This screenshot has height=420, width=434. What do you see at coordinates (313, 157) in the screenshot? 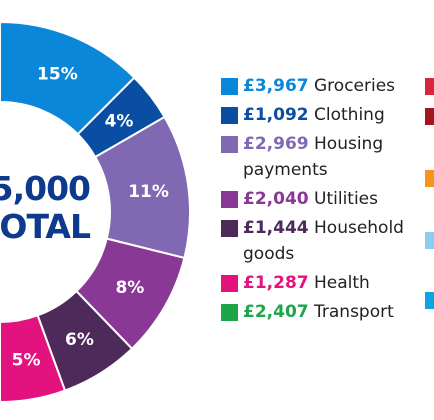
I see `legend-label: Housing payments` at bounding box center [313, 157].